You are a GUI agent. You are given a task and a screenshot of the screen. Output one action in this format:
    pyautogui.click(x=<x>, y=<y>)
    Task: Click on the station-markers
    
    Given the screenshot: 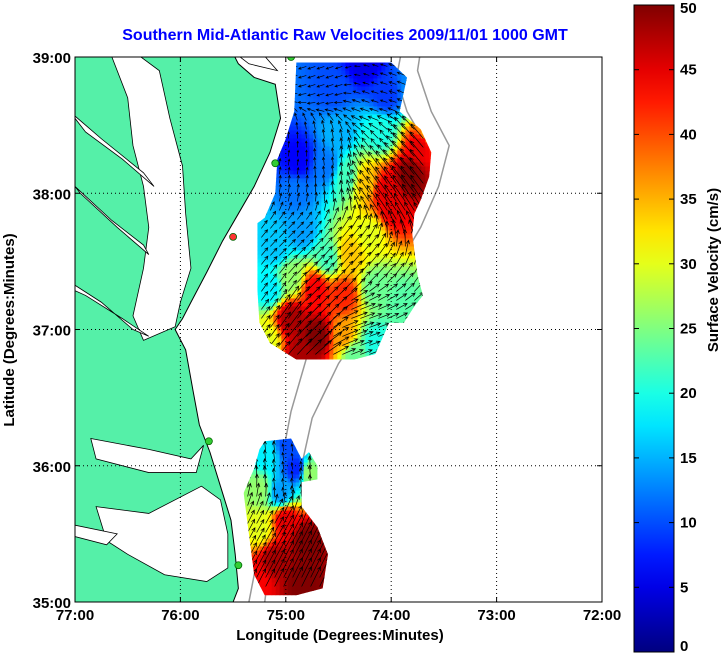 What is the action you would take?
    pyautogui.click(x=249, y=313)
    